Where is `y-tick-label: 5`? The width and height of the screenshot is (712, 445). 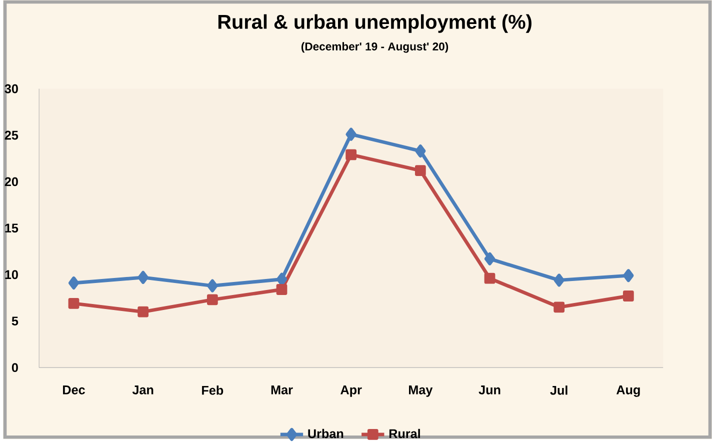 y-tick-label: 5 is located at coordinates (15, 321).